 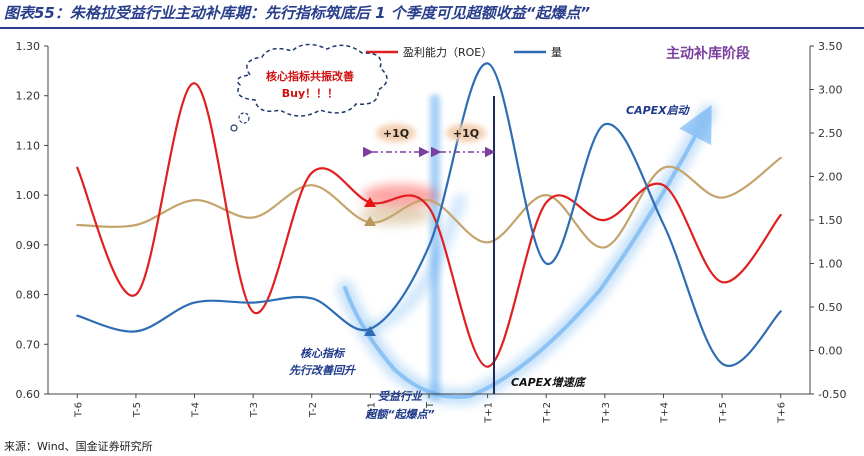 What do you see at coordinates (322, 370) in the screenshot?
I see `leading-indicator-line2: 先行改善回升` at bounding box center [322, 370].